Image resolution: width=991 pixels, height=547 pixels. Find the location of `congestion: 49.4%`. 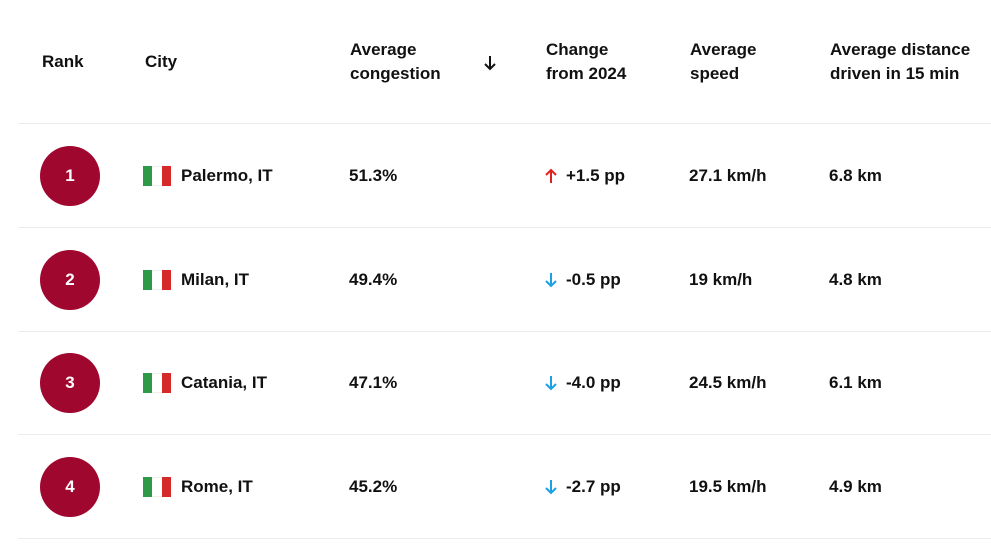

congestion: 49.4% is located at coordinates (373, 279).